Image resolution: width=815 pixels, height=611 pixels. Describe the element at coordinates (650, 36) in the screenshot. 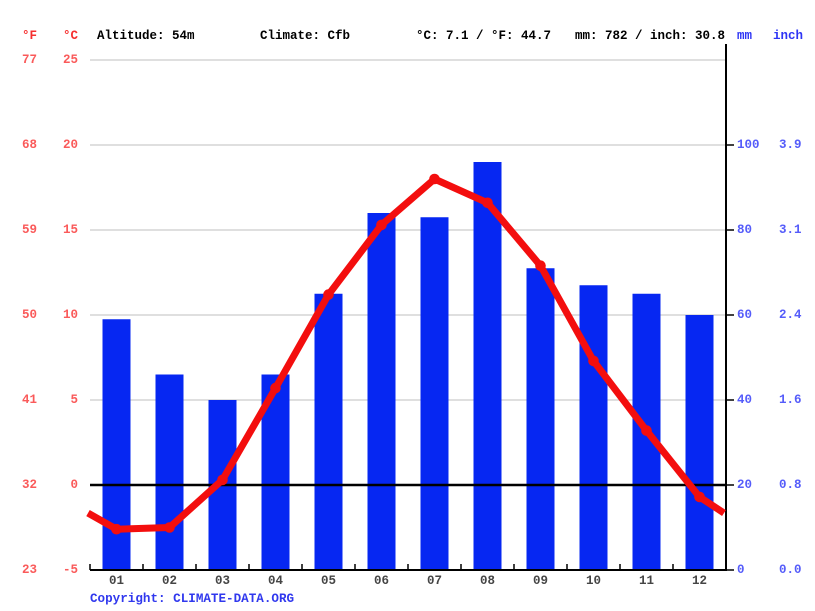

I see `header-precip-summary: mm: 782 / inch: 30.8` at that location.